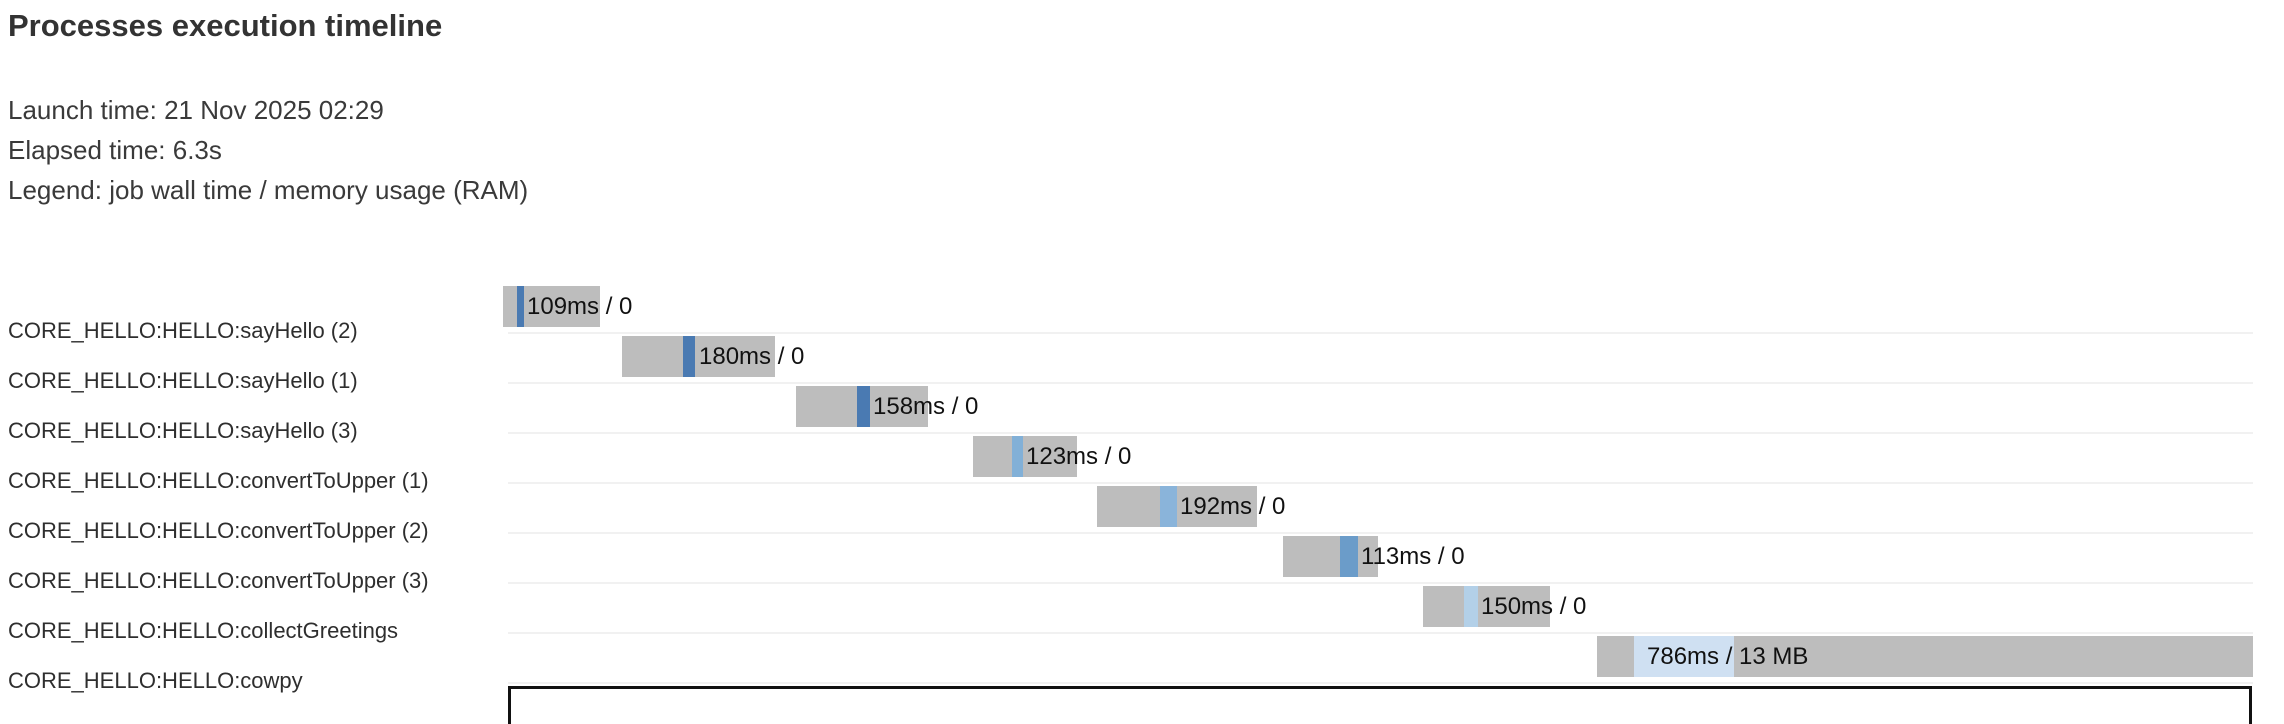  I want to click on timeline-row-label: CORE_HELLO:HELLO:convertToUpper (3), so click(218, 580).